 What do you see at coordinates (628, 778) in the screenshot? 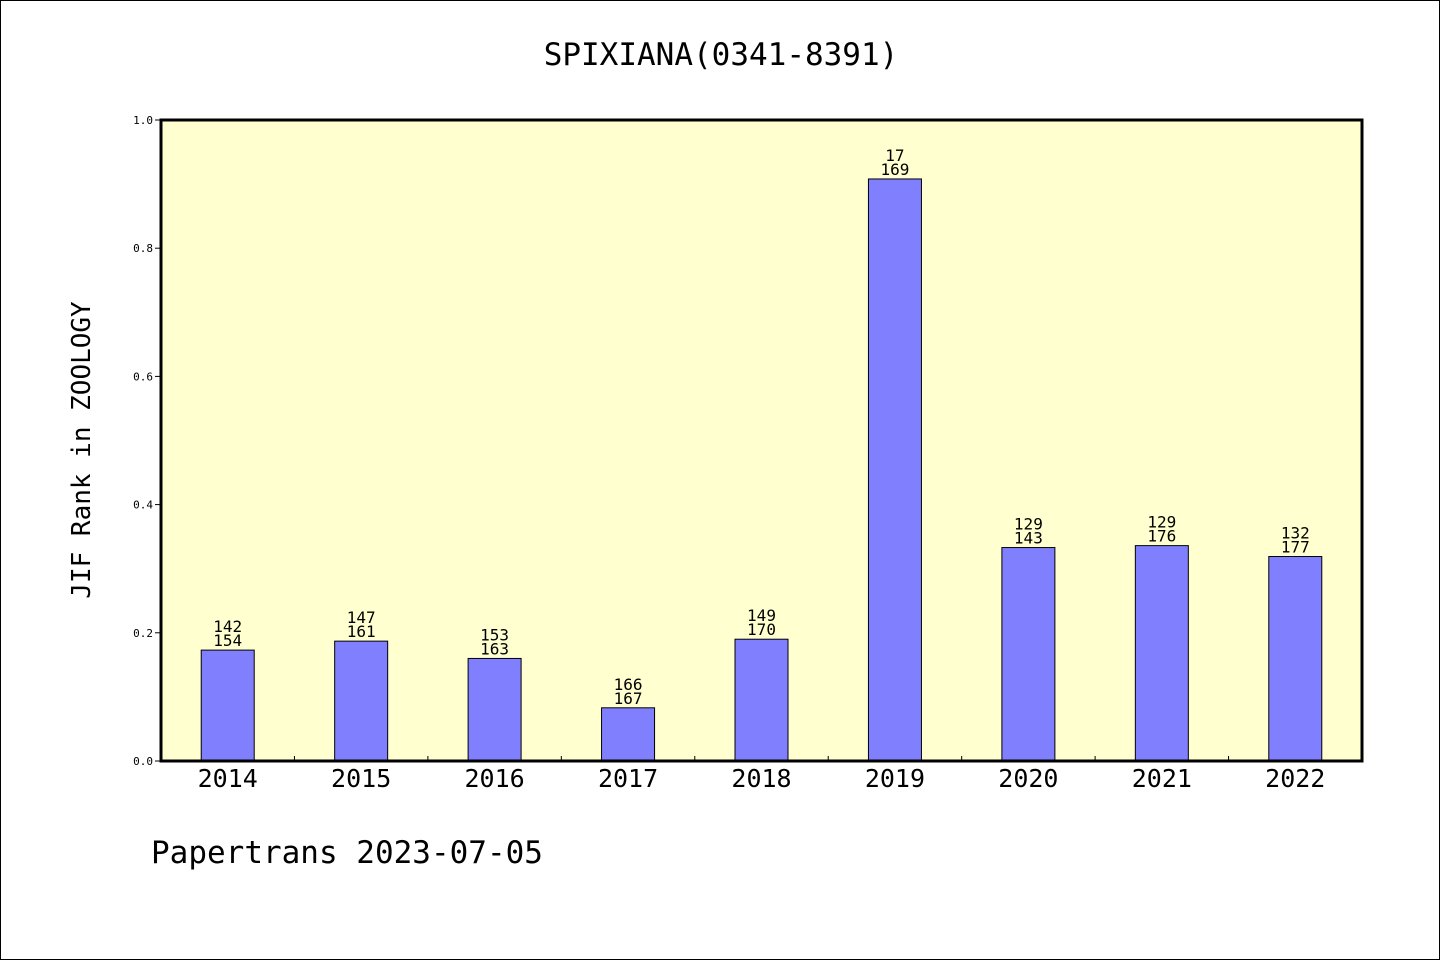
I see `x-tick-label: 2017` at bounding box center [628, 778].